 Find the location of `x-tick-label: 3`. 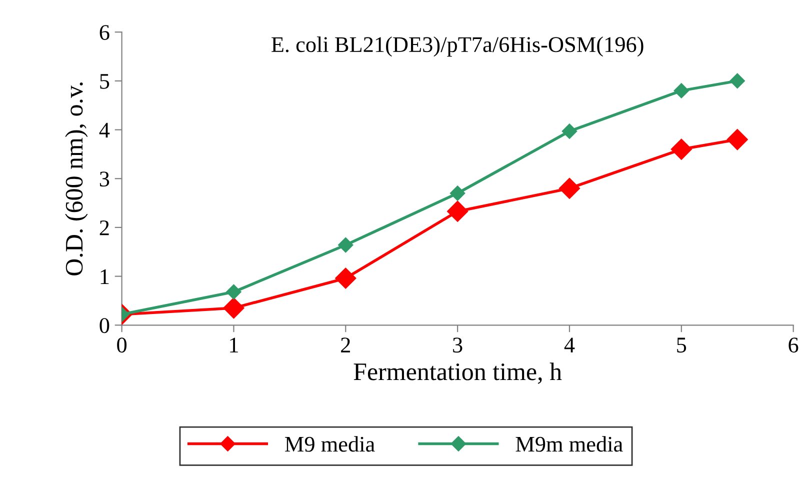

x-tick-label: 3 is located at coordinates (457, 345).